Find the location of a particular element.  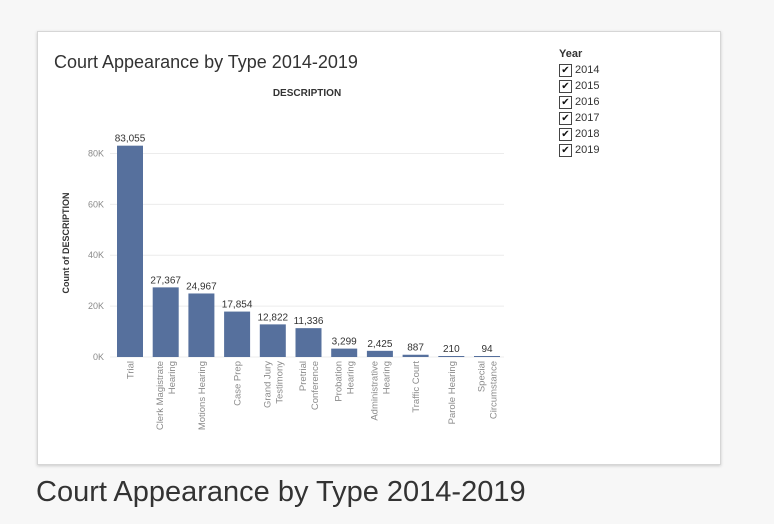

legend-checkbox-2015: ✔ is located at coordinates (565, 86).